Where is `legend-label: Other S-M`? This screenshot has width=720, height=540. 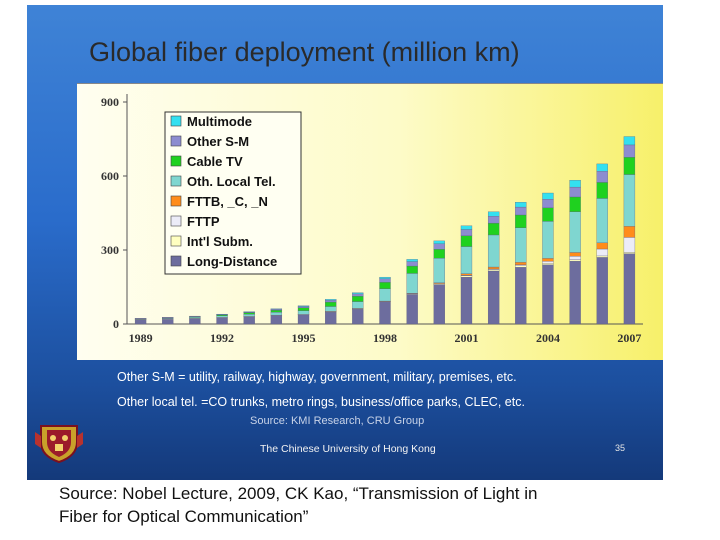 legend-label: Other S-M is located at coordinates (218, 141).